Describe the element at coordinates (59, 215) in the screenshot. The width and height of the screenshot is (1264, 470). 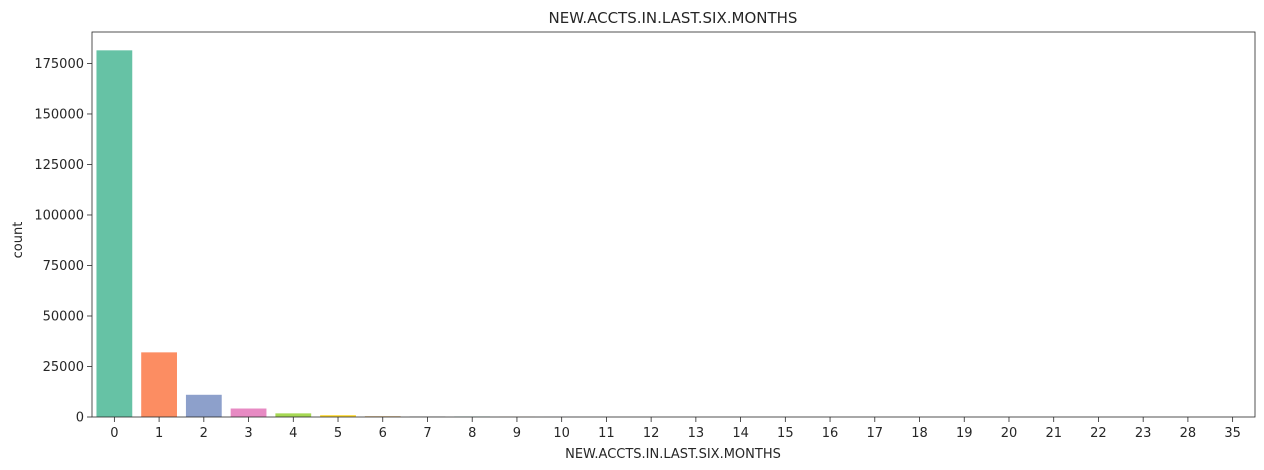
I see `y-tick-label: 100000` at that location.